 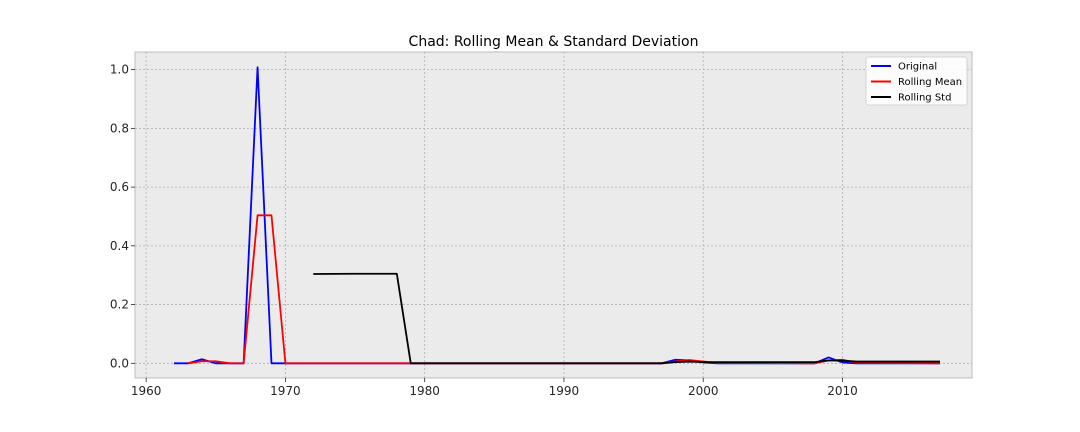 I want to click on x-tick-label: 1990, so click(x=564, y=391).